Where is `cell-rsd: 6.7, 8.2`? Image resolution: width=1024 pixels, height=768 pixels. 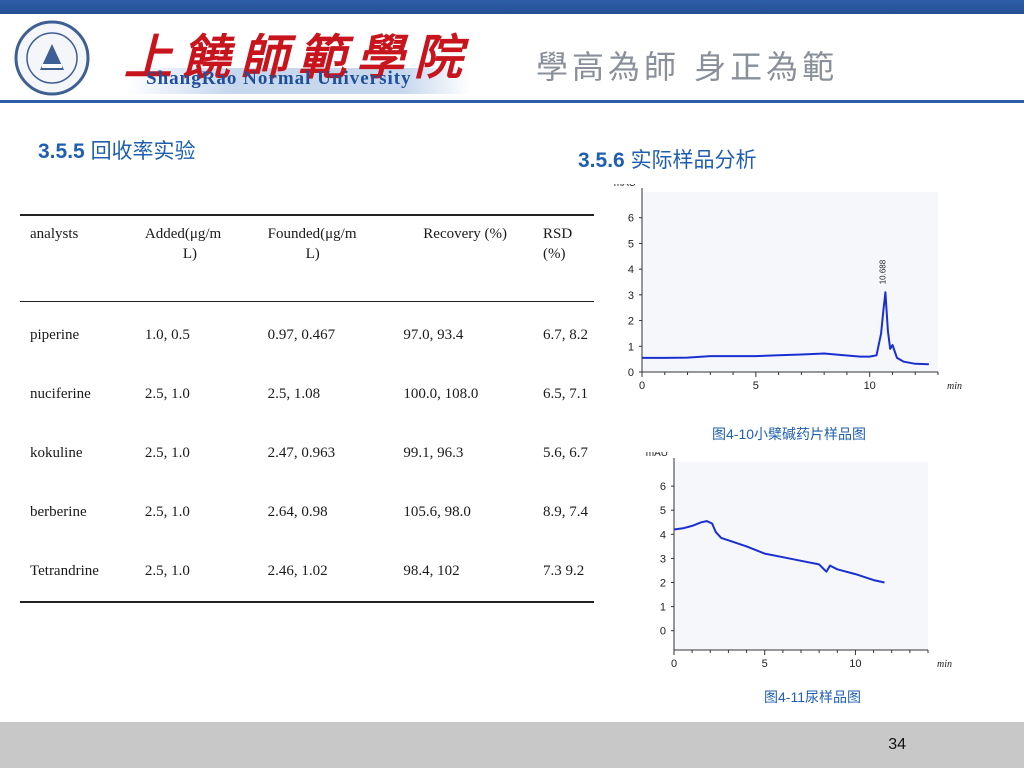
cell-rsd: 6.7, 8.2 is located at coordinates (565, 335).